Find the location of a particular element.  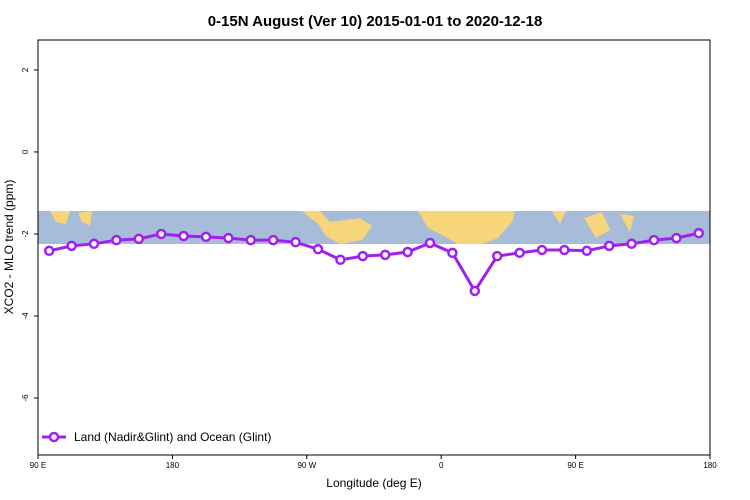

y-tick-label: -6 is located at coordinates (25, 398).